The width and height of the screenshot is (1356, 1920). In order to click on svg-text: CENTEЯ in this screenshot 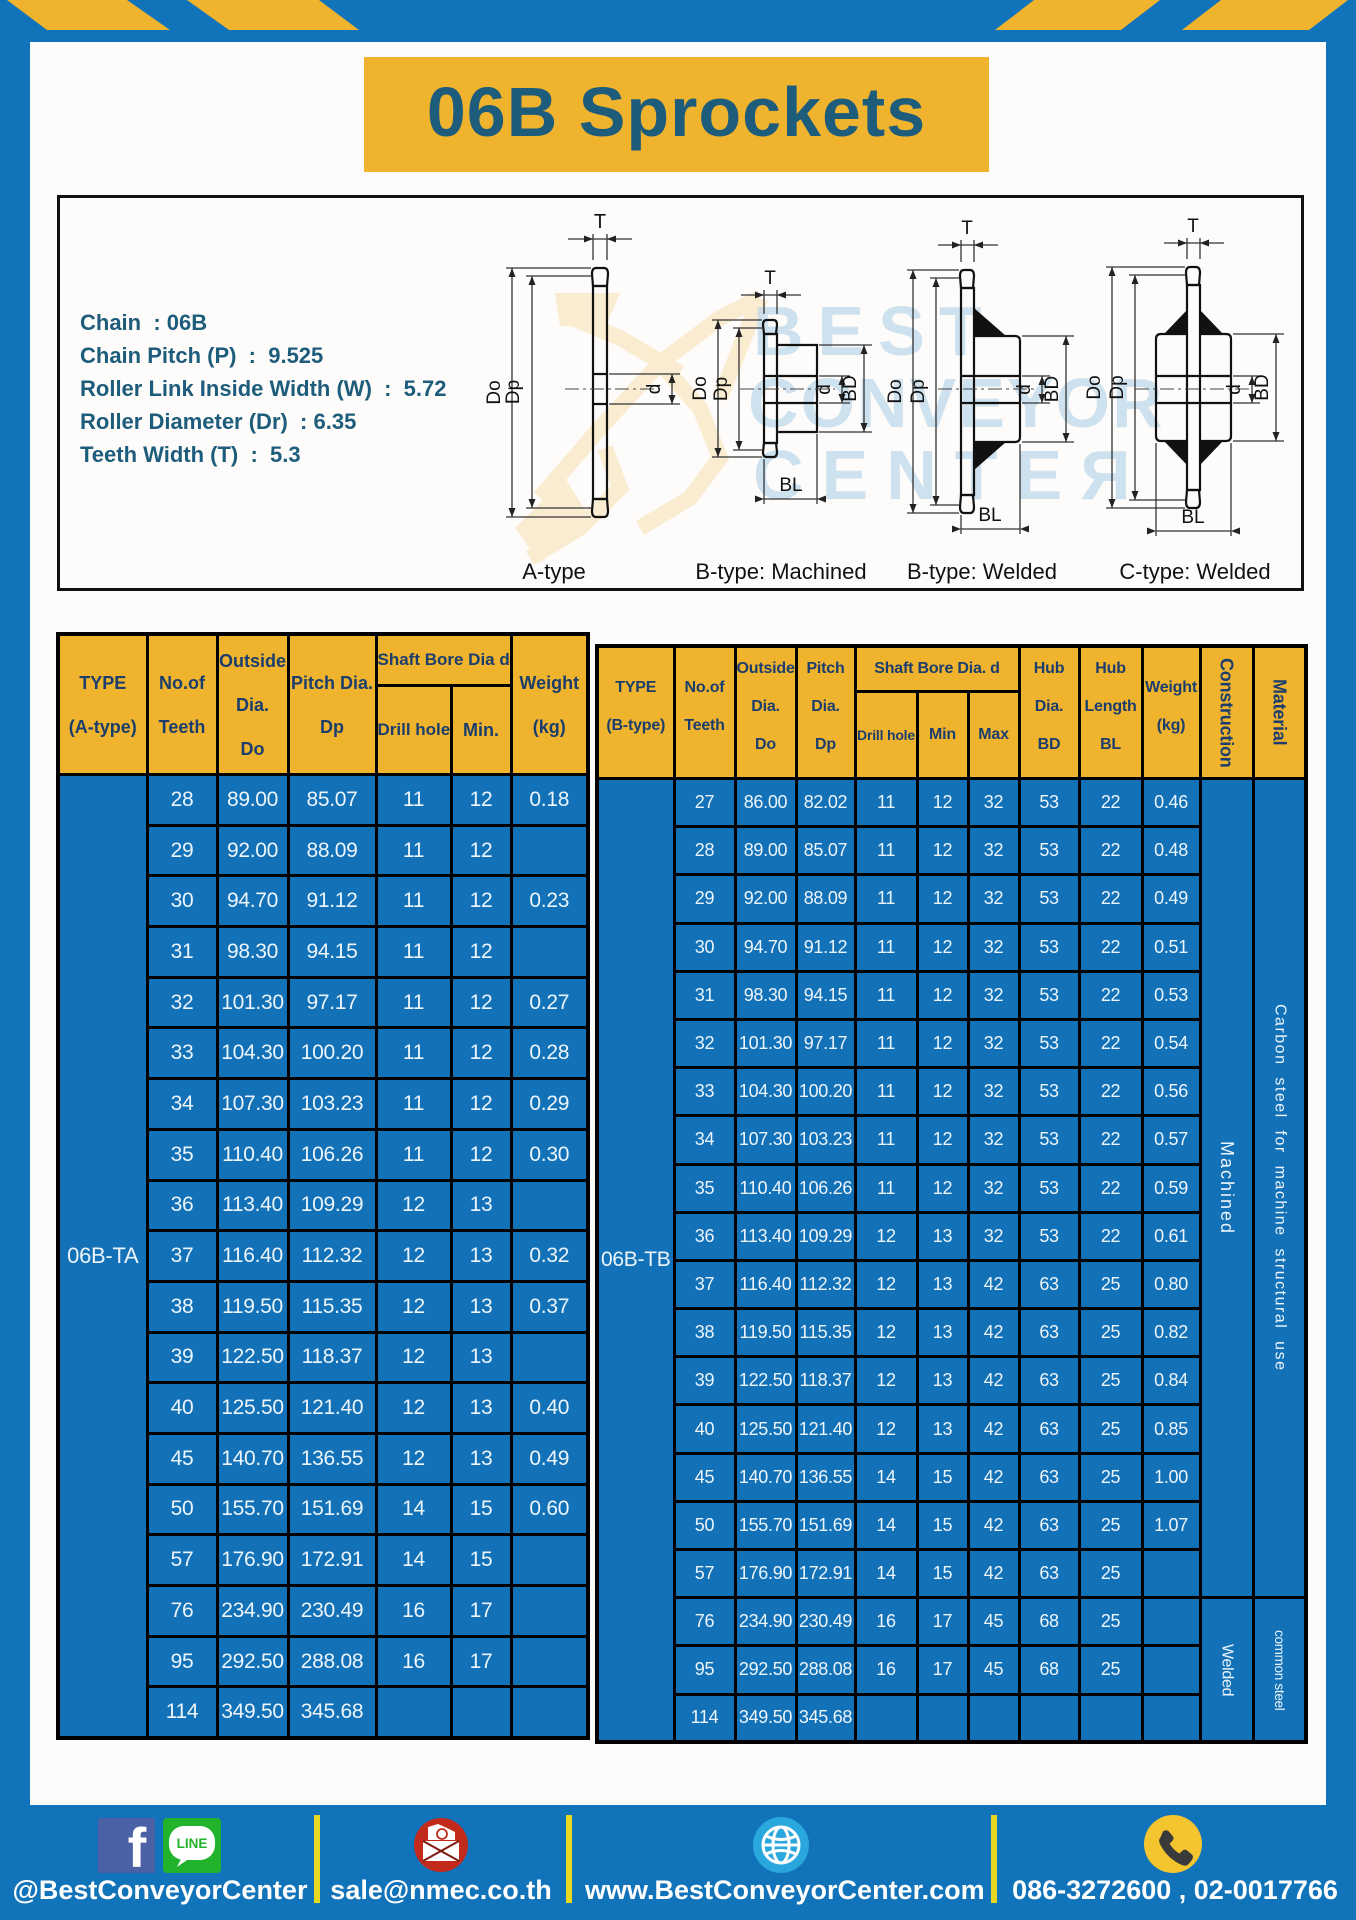, I will do `click(951, 475)`.